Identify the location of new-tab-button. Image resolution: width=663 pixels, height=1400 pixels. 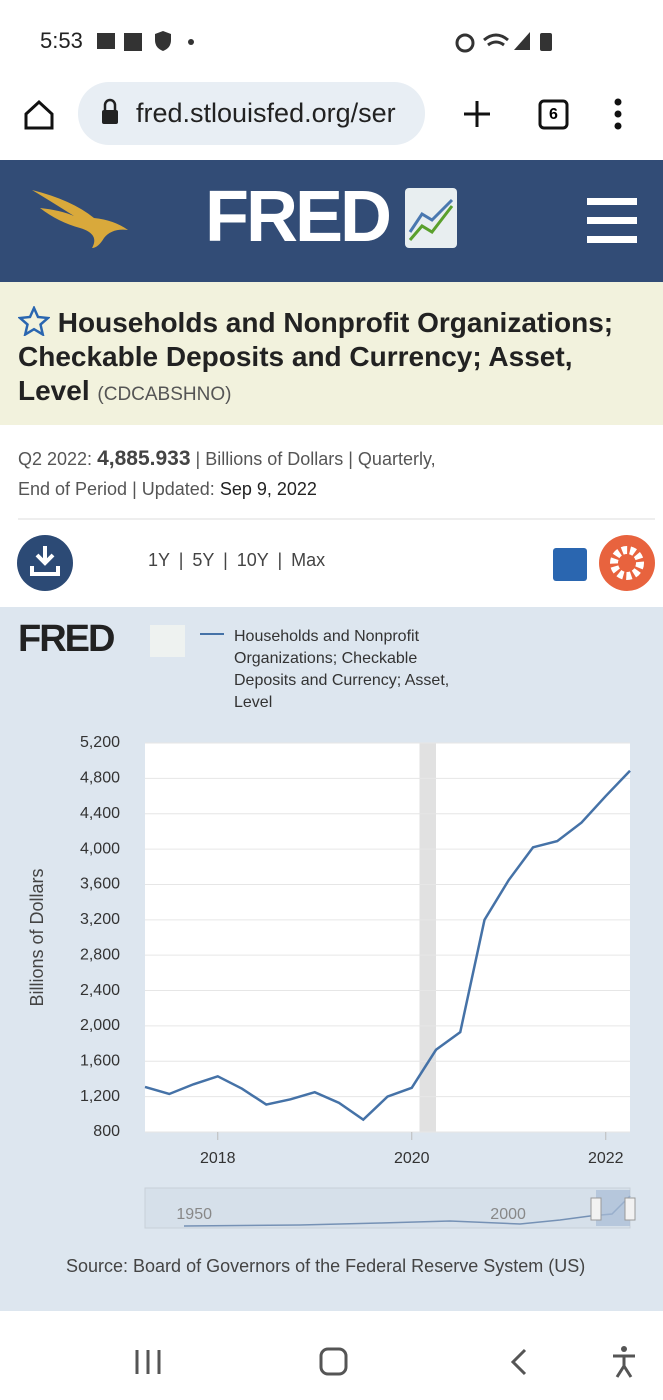
(477, 114).